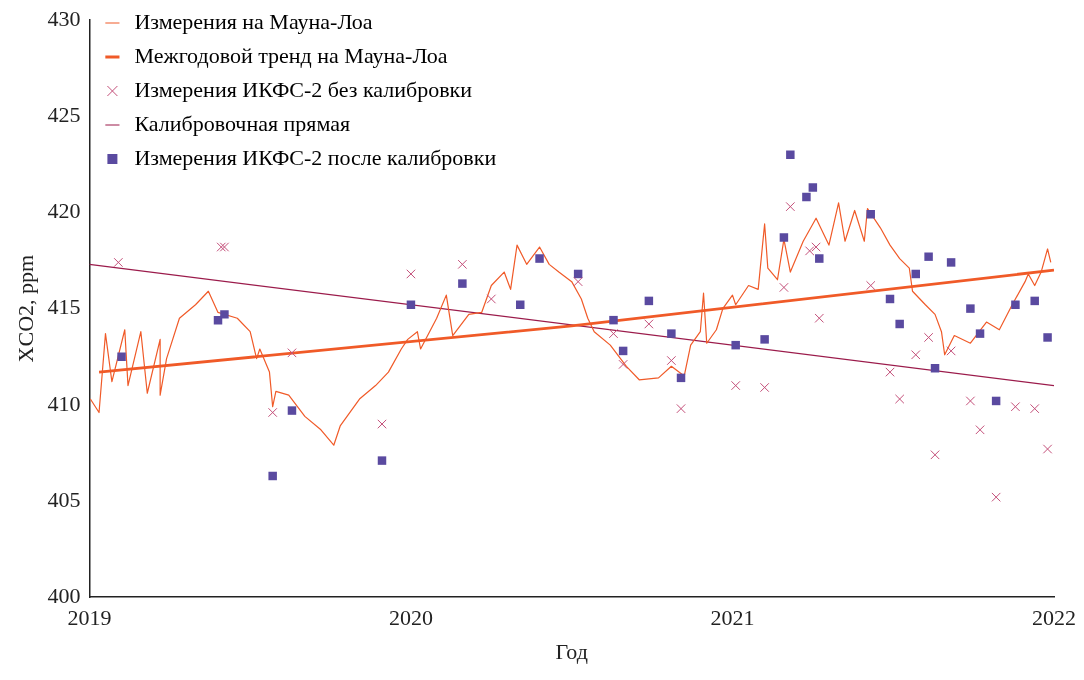  I want to click on y-axis-title: XCO2, ppm, so click(25, 308).